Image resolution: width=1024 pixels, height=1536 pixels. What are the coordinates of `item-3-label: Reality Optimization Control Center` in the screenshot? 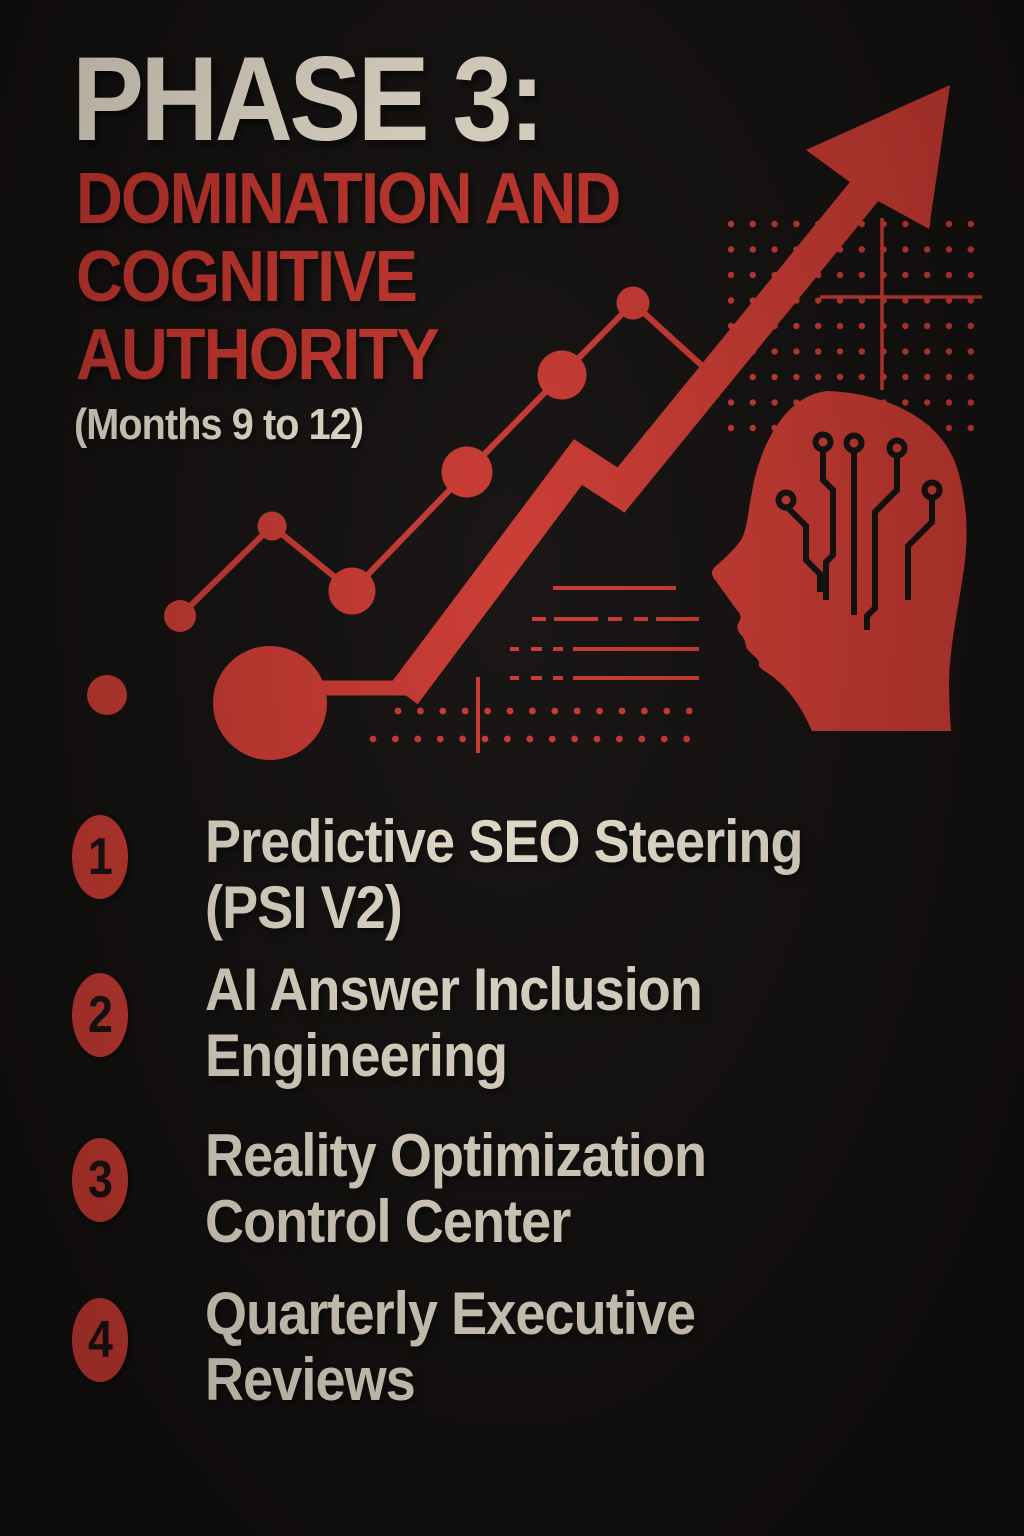 It's located at (456, 1188).